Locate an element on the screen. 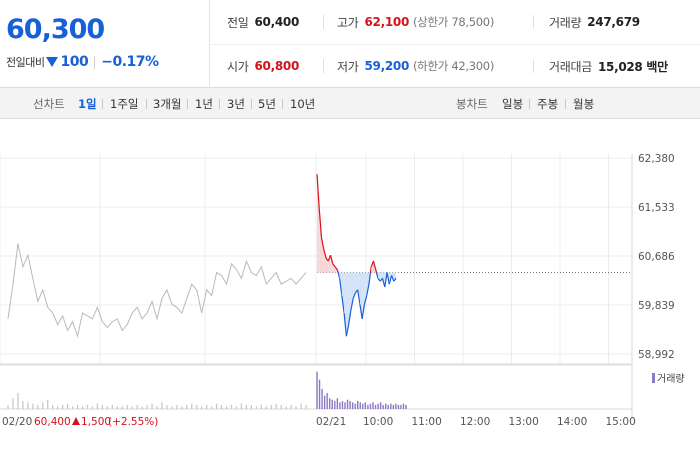 The image size is (700, 450). candle-chart-label: 봉차트 is located at coordinates (472, 104).